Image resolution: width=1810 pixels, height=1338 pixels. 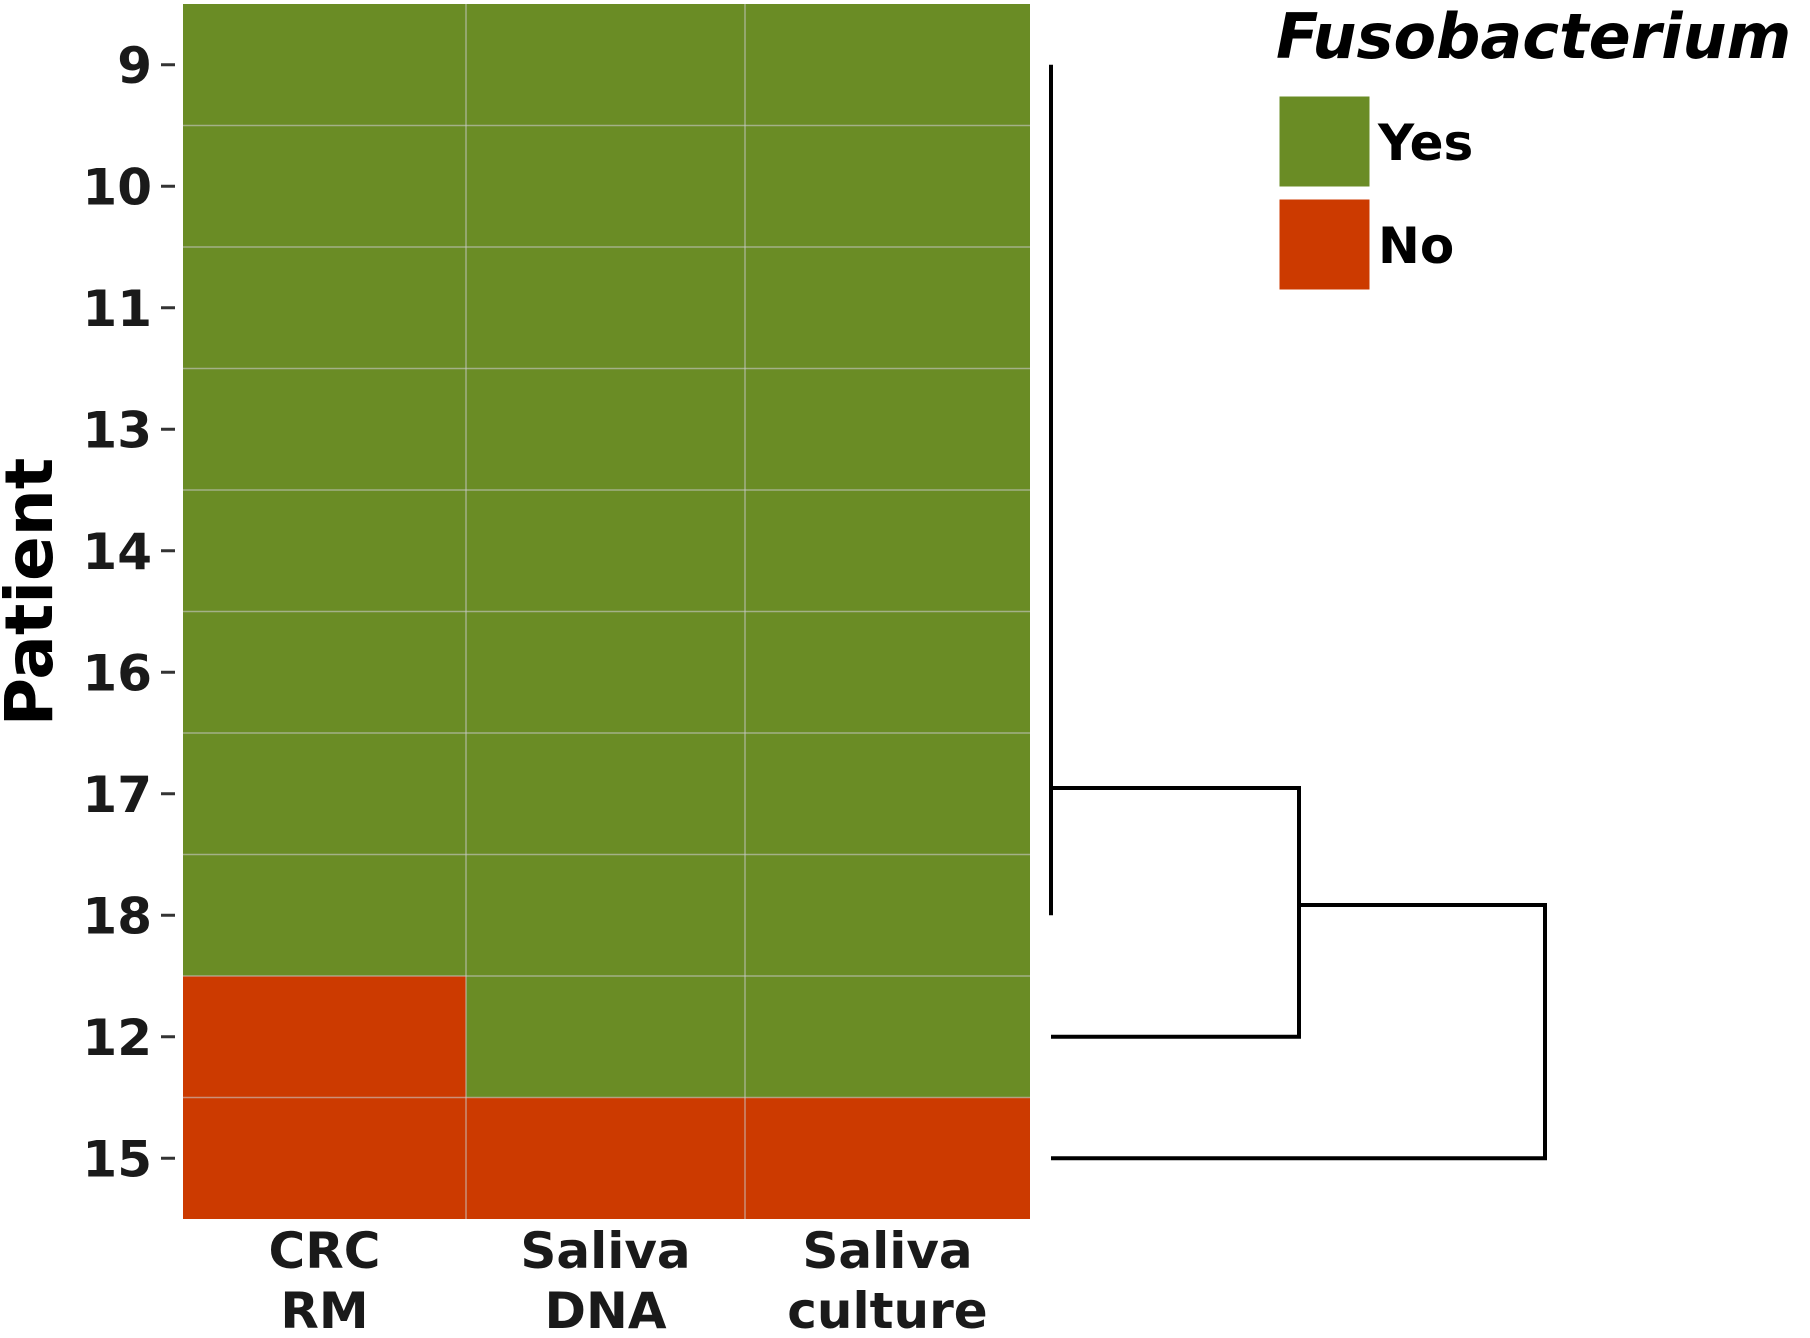 What do you see at coordinates (117, 673) in the screenshot?
I see `y-tick-label: 16` at bounding box center [117, 673].